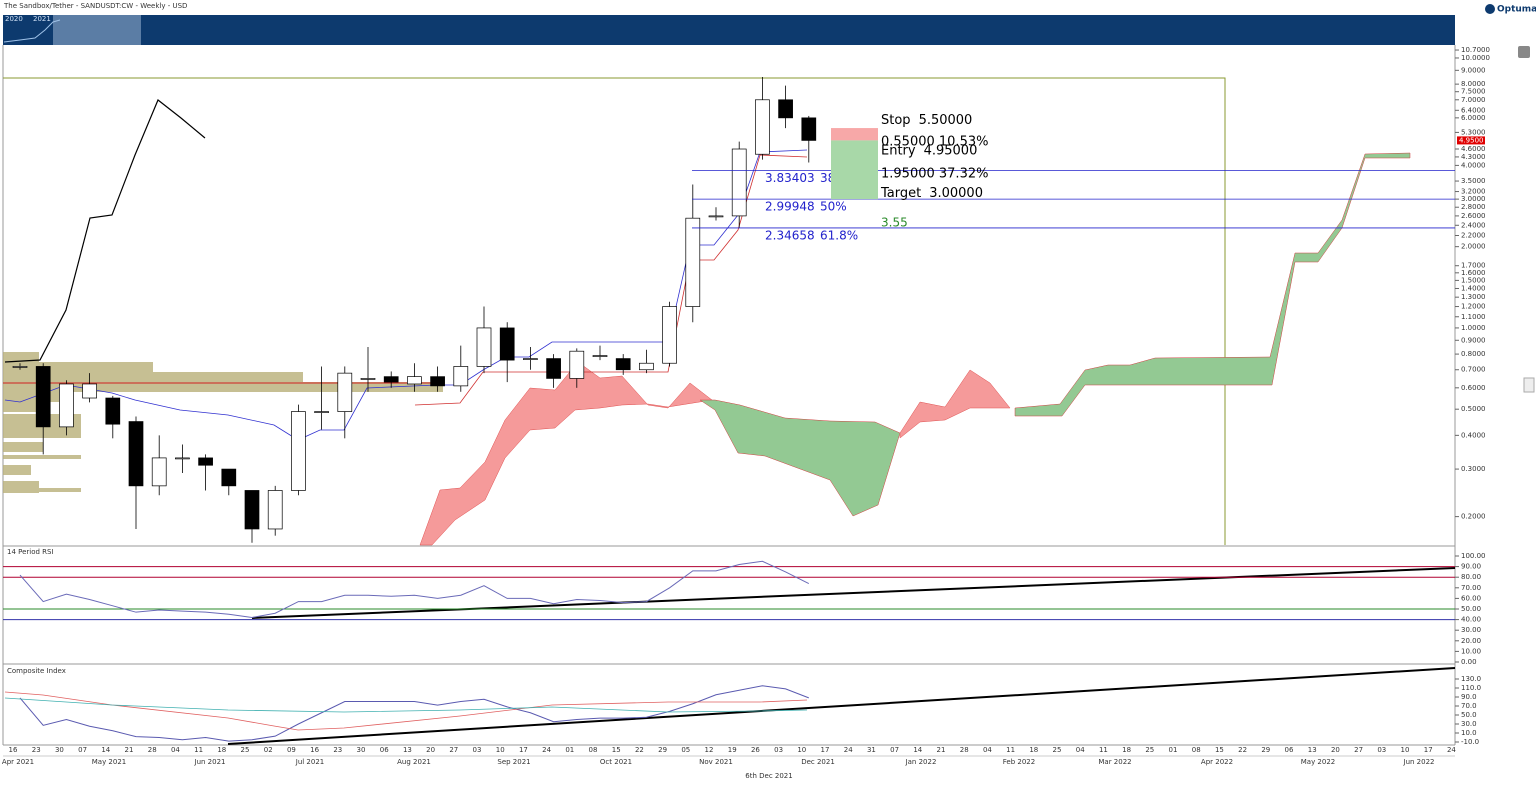 Image resolution: width=1536 pixels, height=792 pixels. Describe the element at coordinates (14, 19) in the screenshot. I see `navigator-year: 2020` at that location.